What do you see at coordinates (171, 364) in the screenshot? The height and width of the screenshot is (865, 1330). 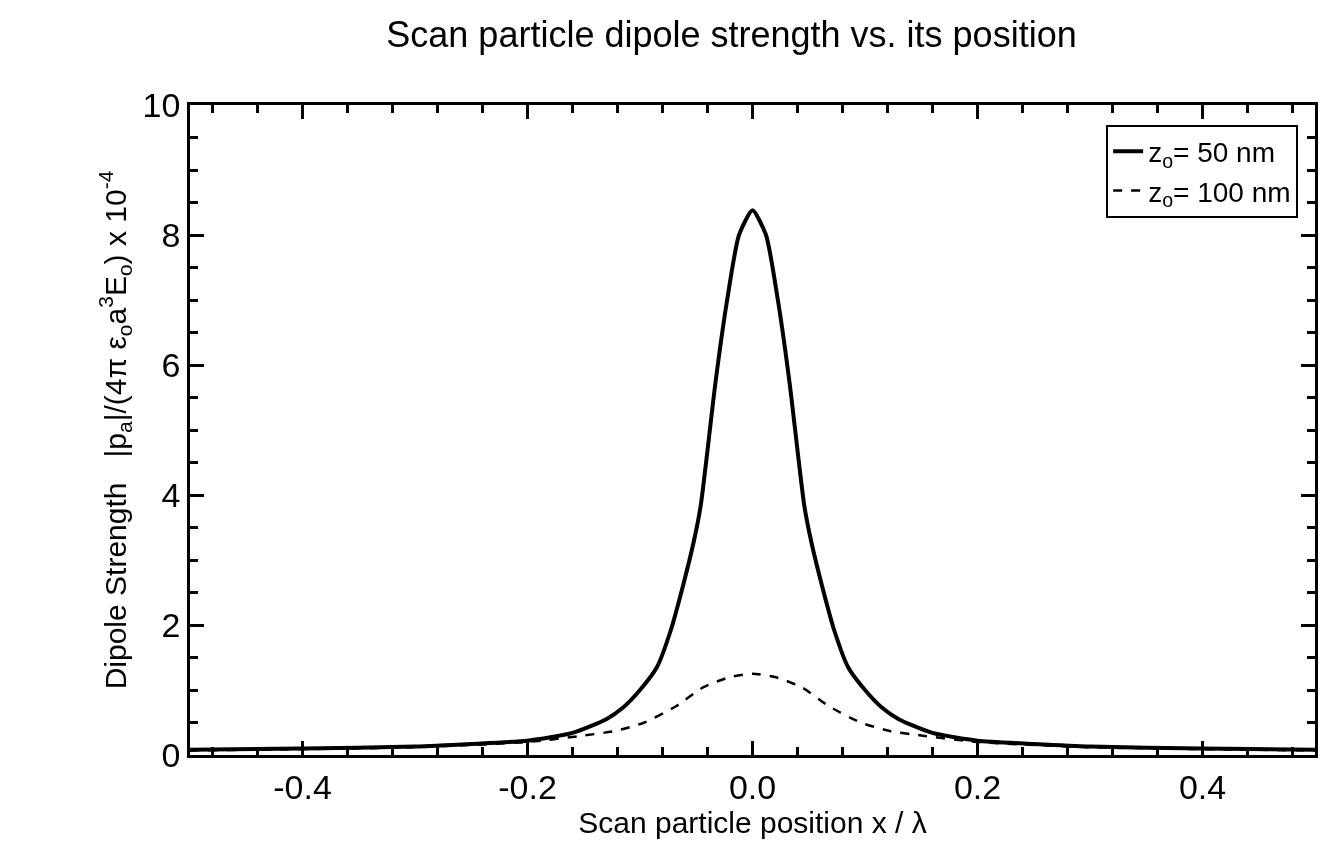 I see `y-tick-label: 6` at bounding box center [171, 364].